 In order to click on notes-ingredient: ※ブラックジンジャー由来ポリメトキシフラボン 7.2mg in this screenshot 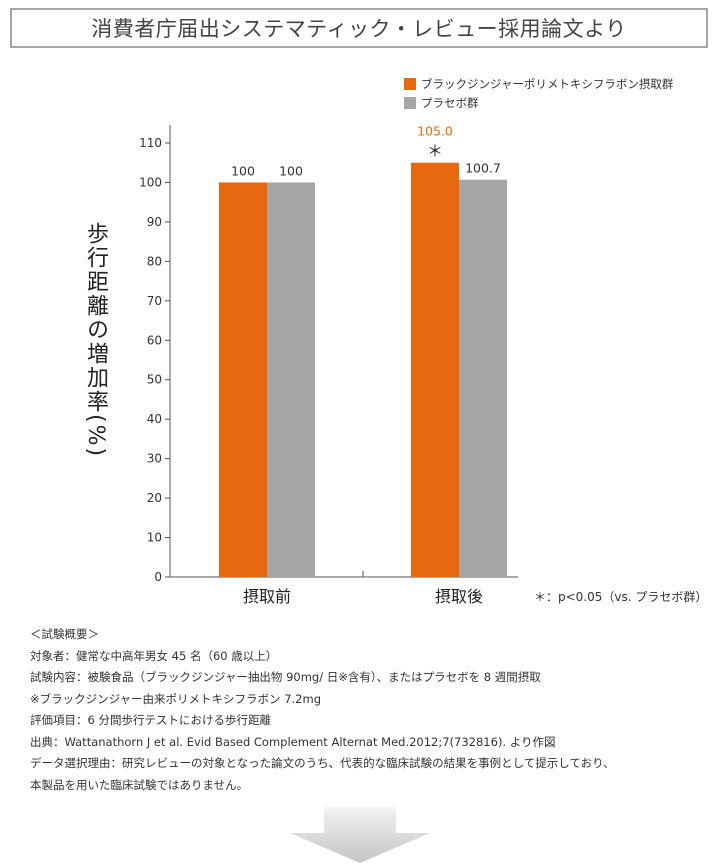, I will do `click(176, 698)`.